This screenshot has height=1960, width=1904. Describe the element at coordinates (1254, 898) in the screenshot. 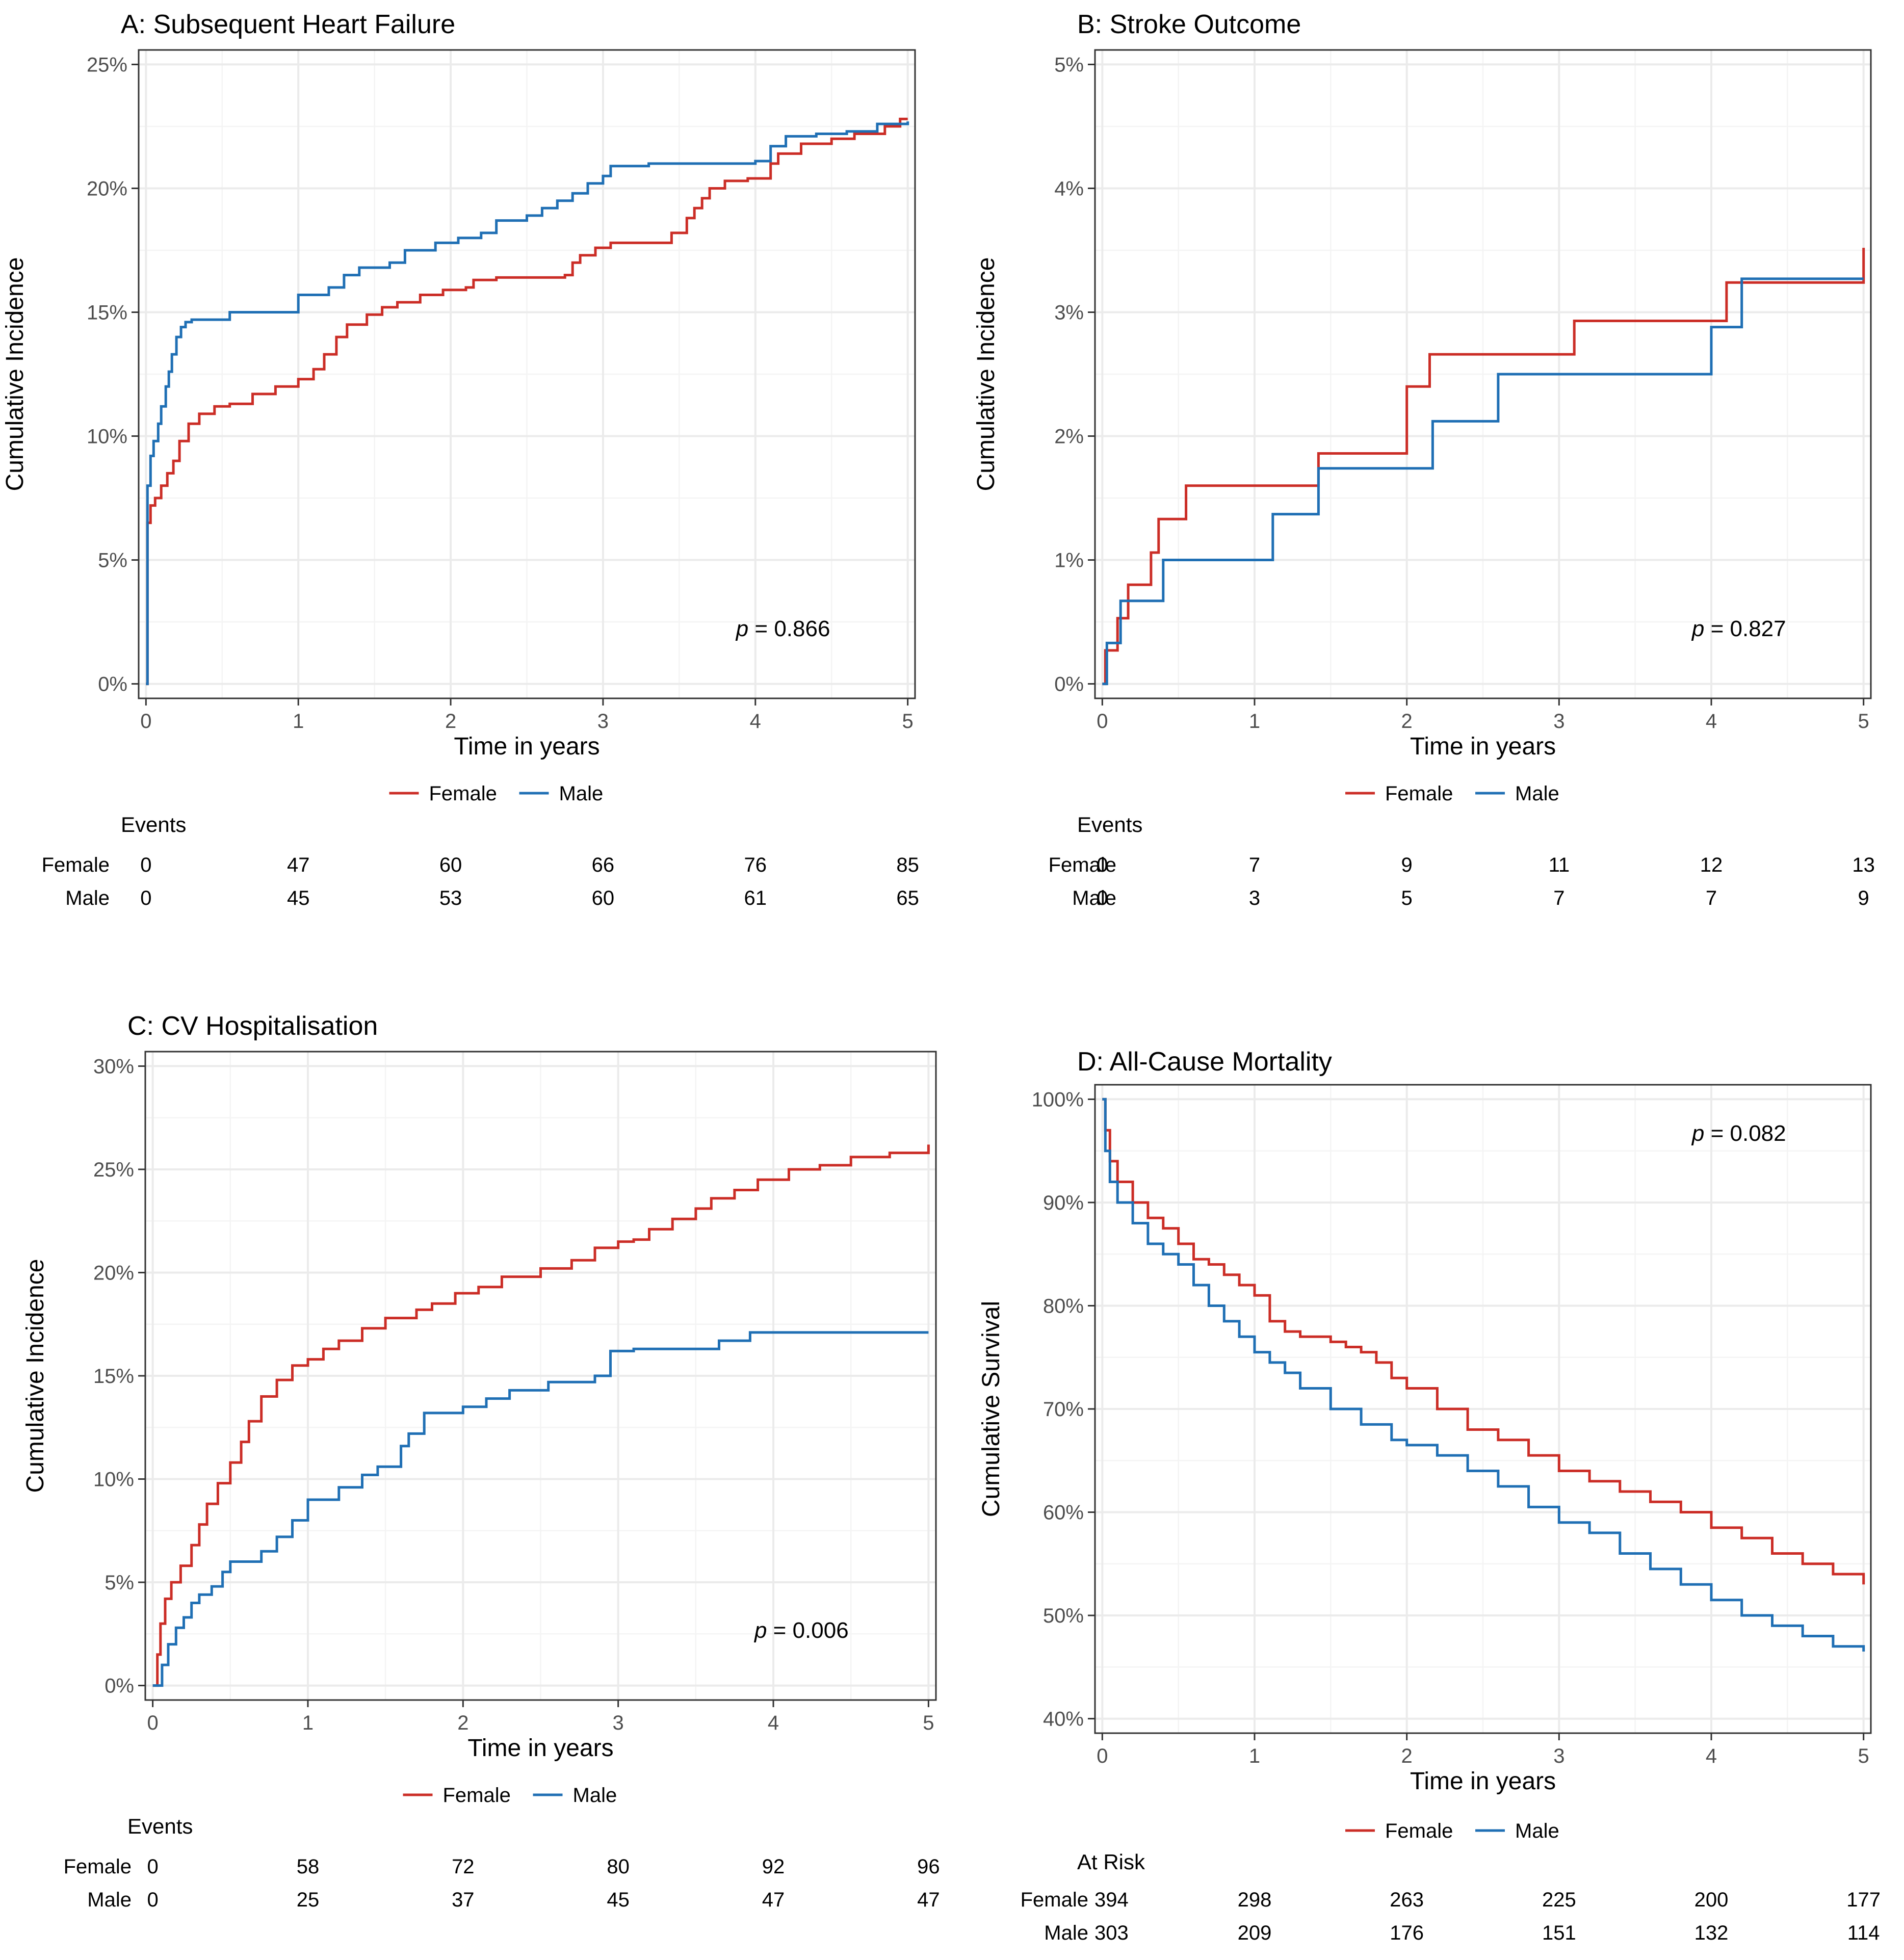

I see `table-cell: 3` at that location.